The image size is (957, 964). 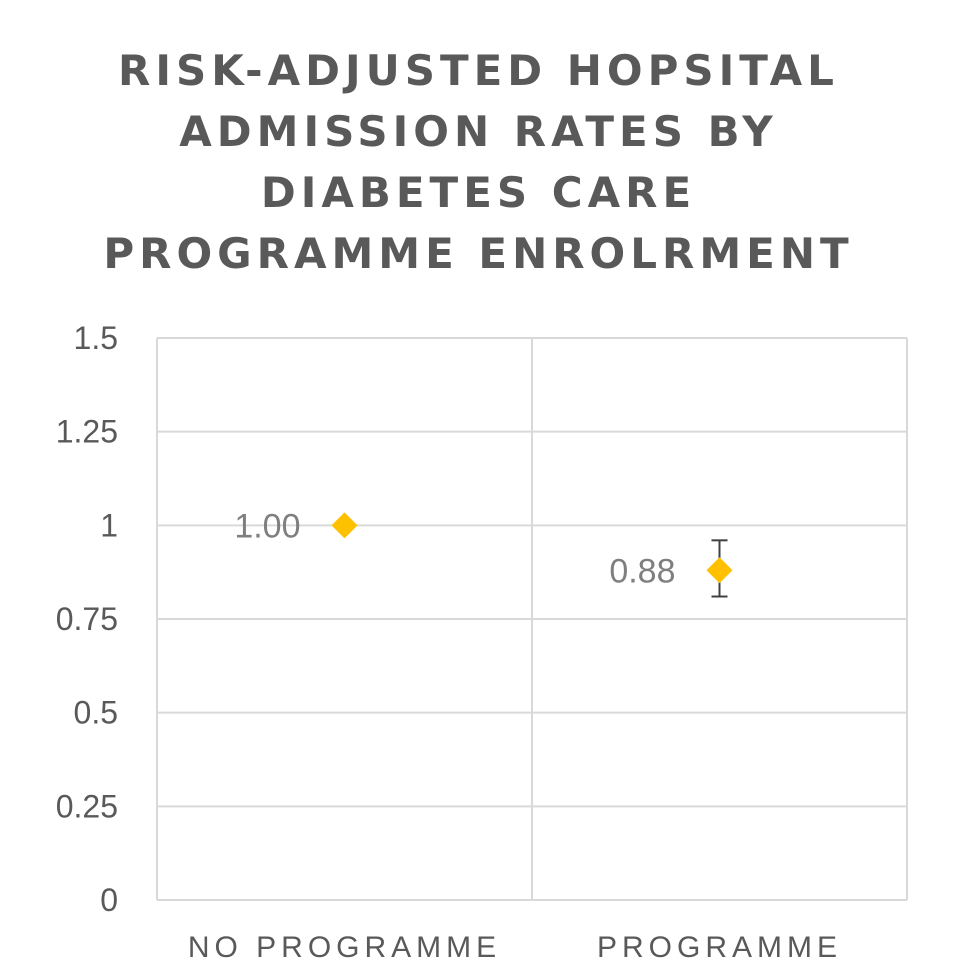 I want to click on title-line: ADMISSION RATES BY, so click(x=478, y=131).